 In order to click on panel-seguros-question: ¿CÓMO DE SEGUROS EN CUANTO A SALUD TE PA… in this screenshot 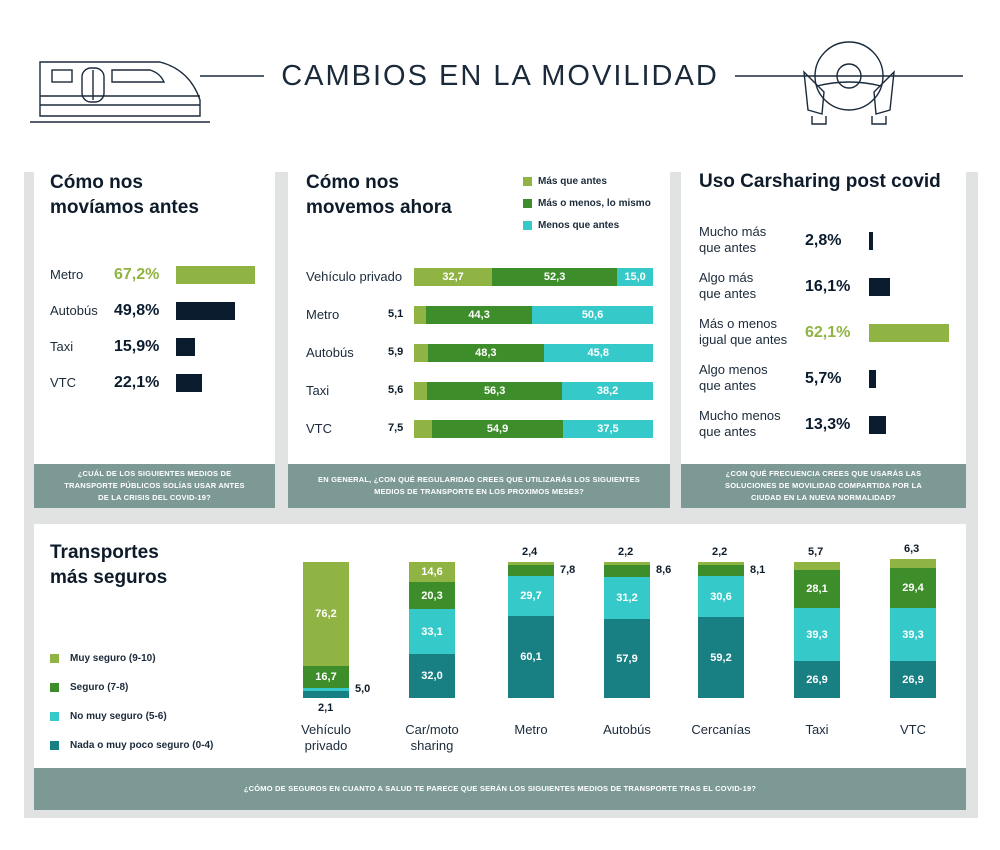, I will do `click(500, 789)`.